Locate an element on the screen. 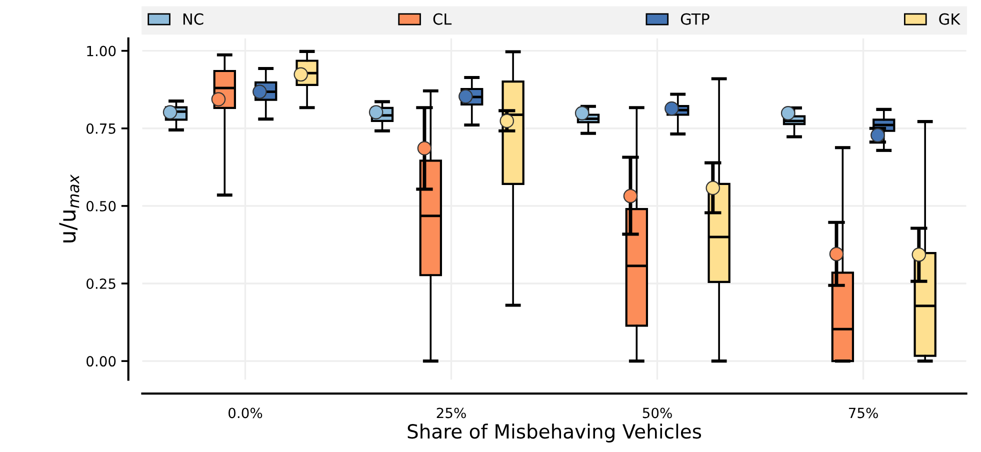 This screenshot has height=452, width=981. x-axis-title: Share of Misbehaving Vehicles is located at coordinates (555, 433).